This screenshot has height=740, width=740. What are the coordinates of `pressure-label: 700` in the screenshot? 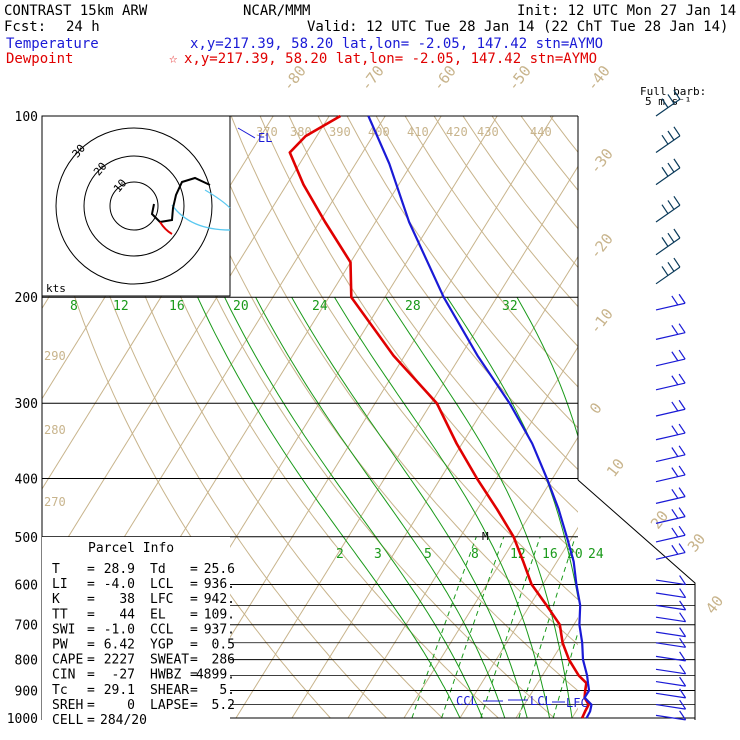 It's located at (26, 626).